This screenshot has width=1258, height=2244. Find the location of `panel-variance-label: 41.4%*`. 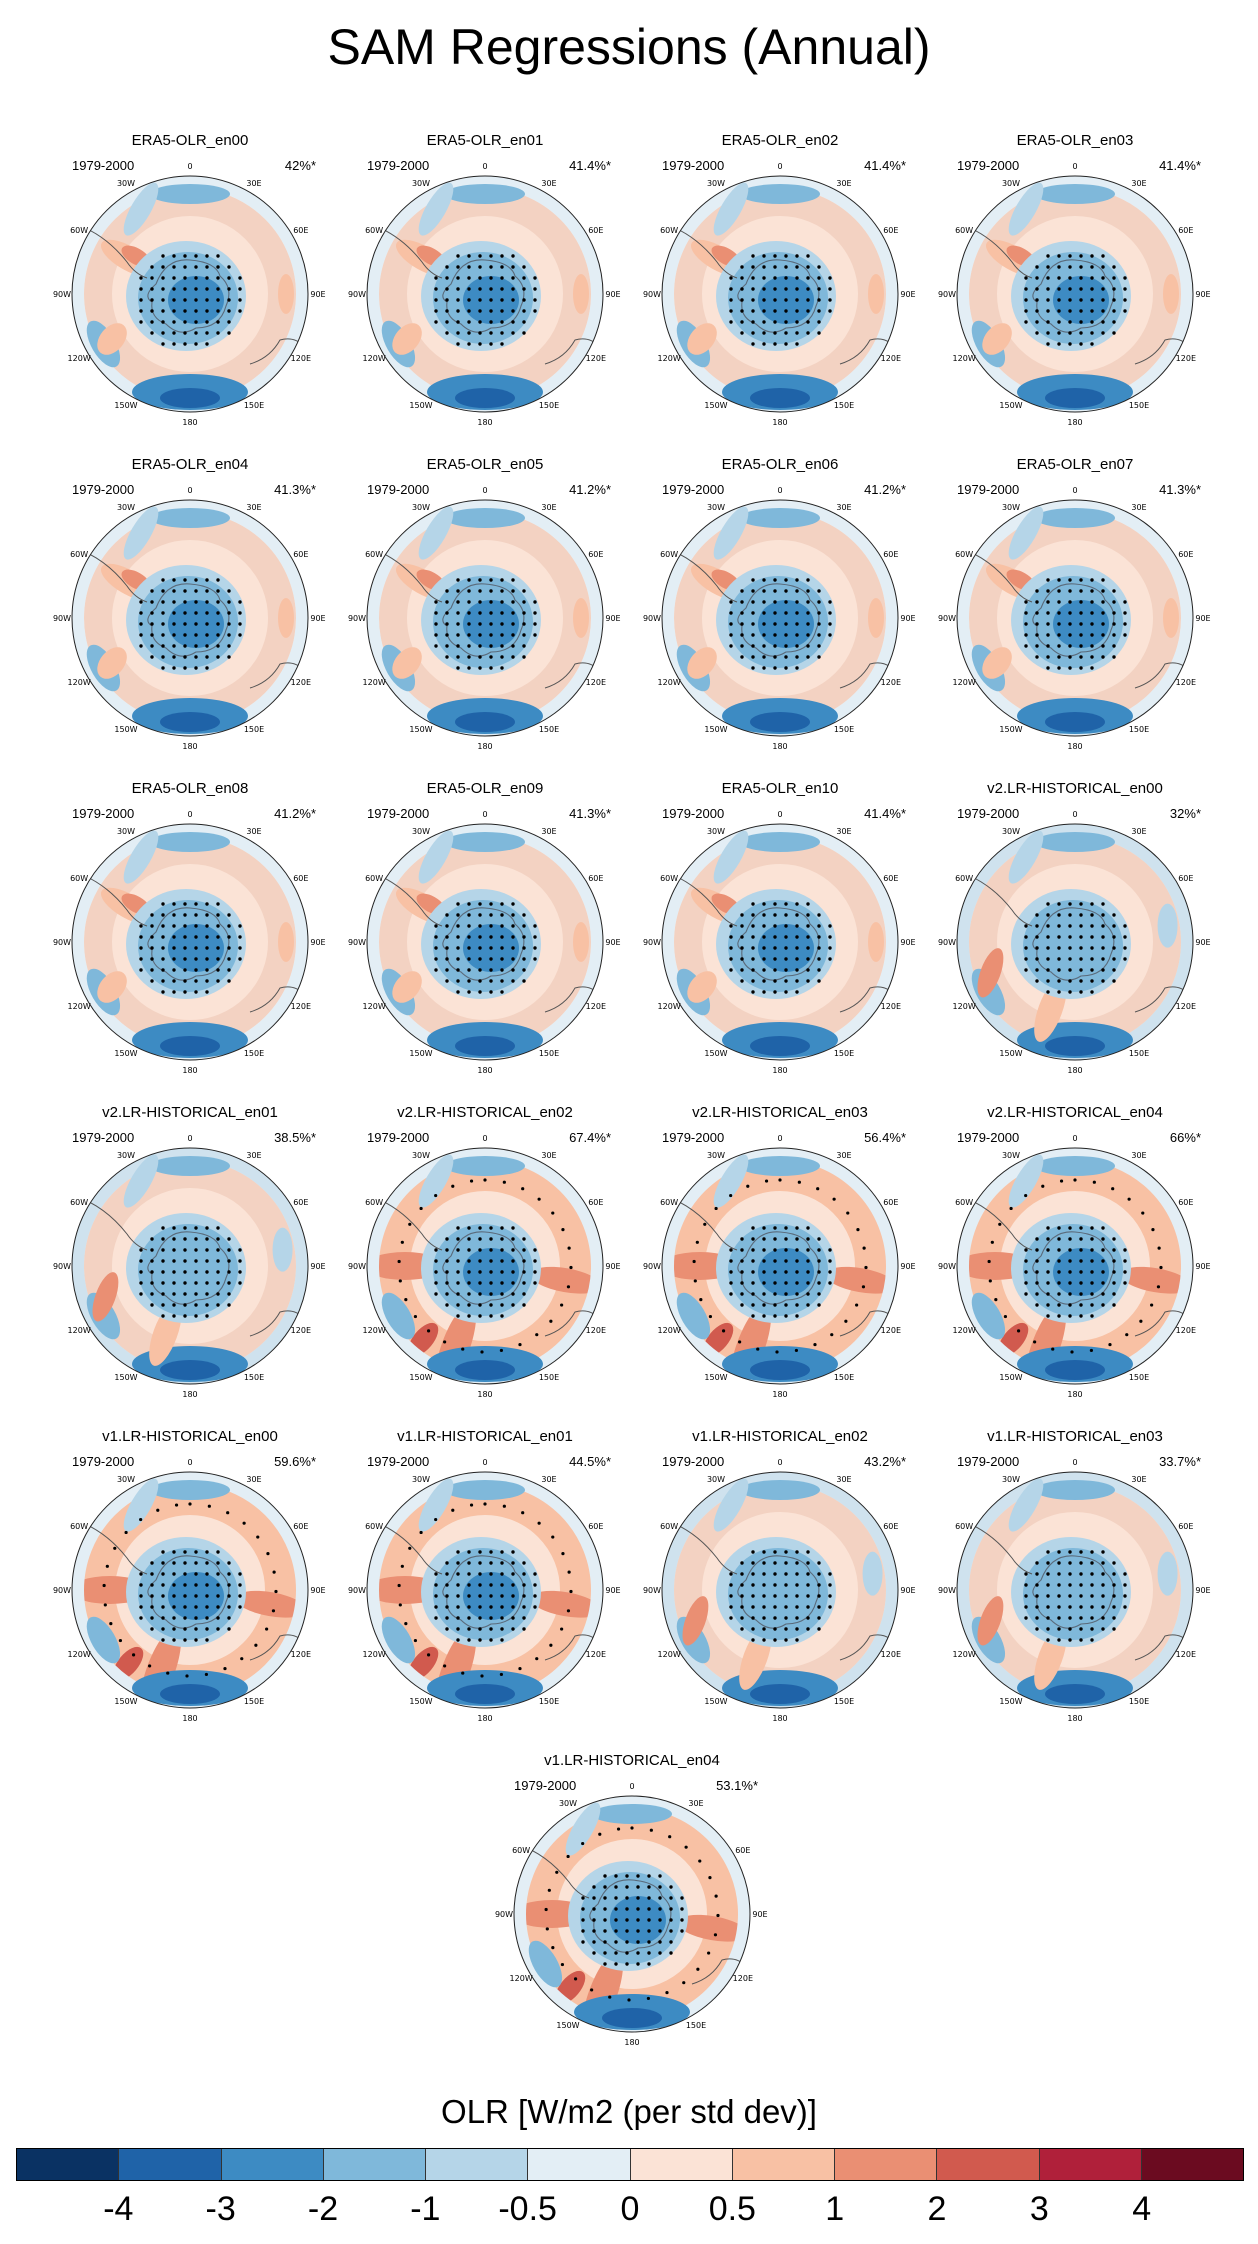

panel-variance-label: 41.4%* is located at coordinates (590, 165).